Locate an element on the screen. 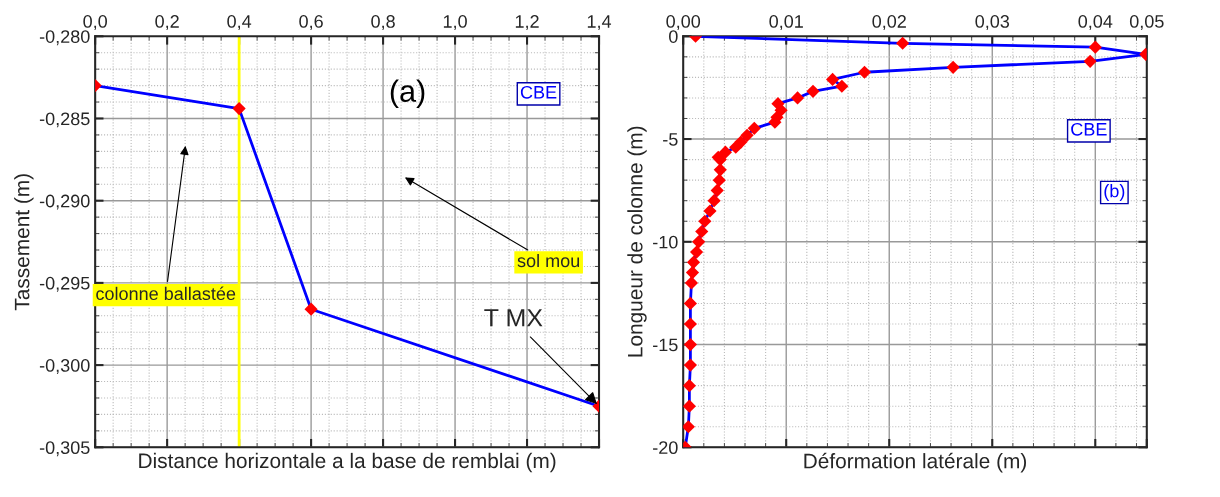 The image size is (1220, 497). y-axis-title: Tassement (m) is located at coordinates (24, 242).